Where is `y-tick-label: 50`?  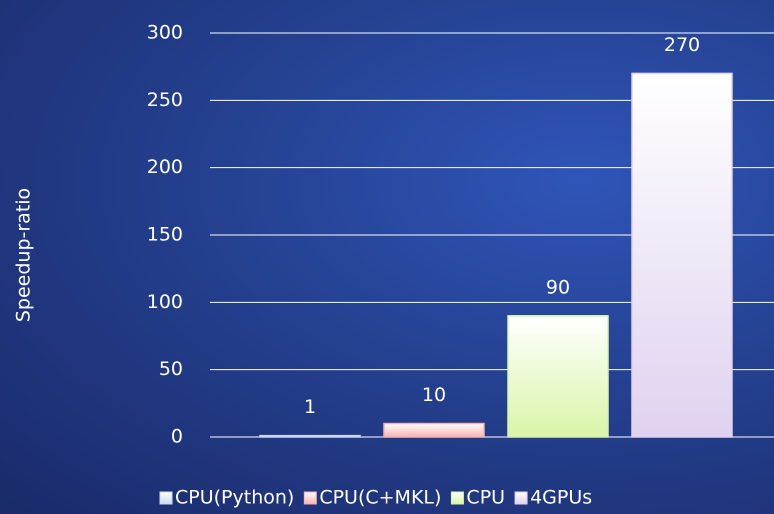 y-tick-label: 50 is located at coordinates (171, 369).